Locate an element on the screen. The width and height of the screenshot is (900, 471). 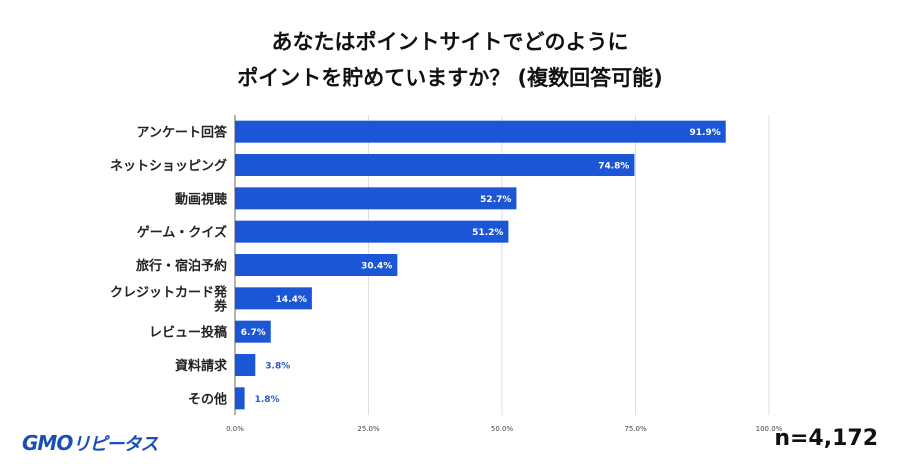
chart-title-line-2: ポイントを貯めていますか？ (複数回答可能) is located at coordinates (450, 78).